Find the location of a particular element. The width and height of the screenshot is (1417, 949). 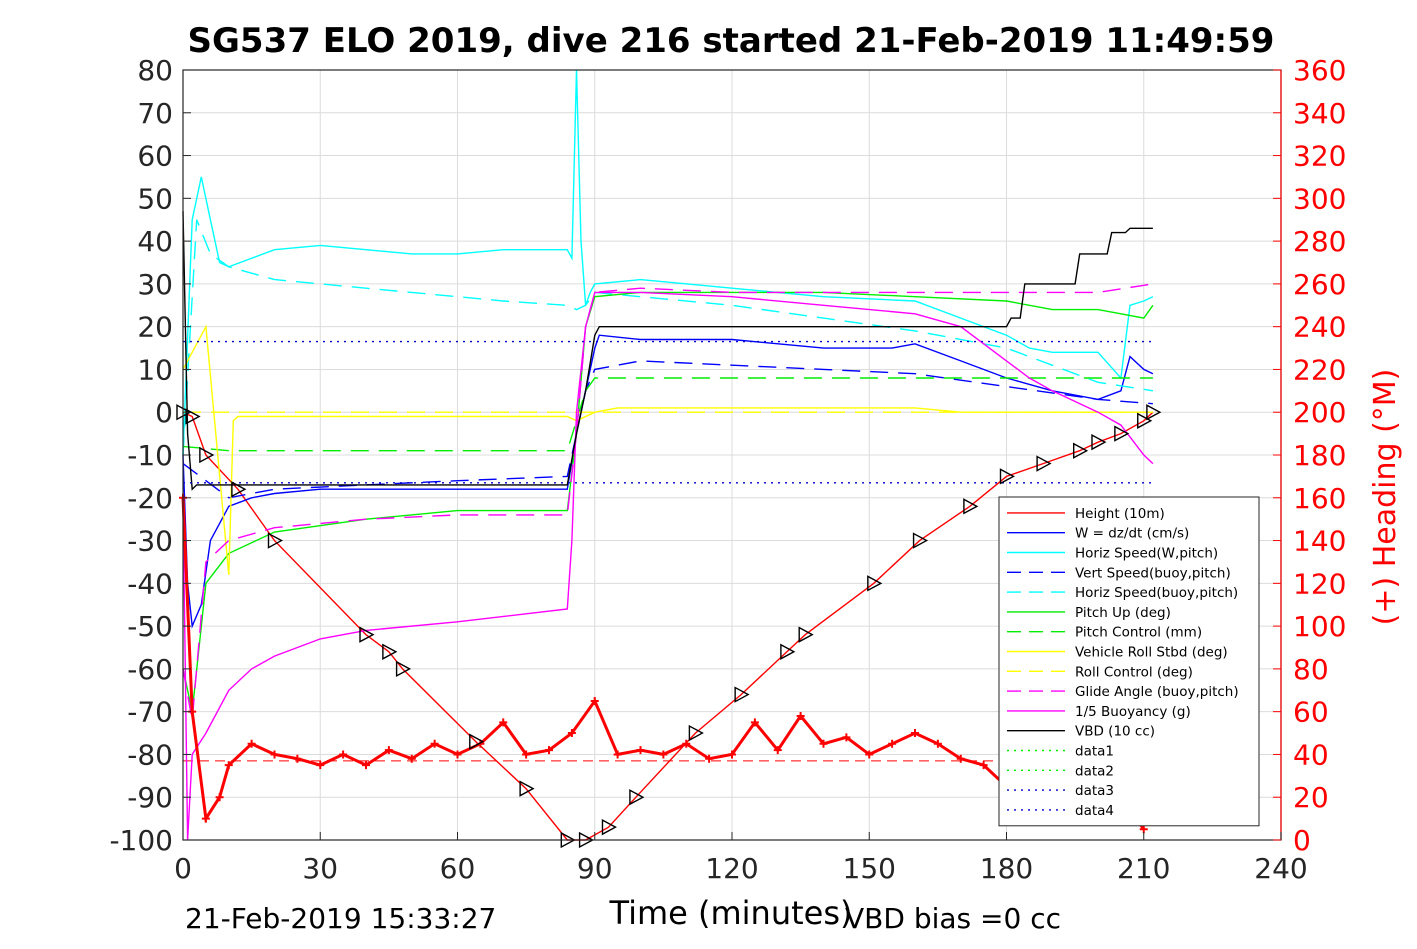

x-tick-label: 60 is located at coordinates (458, 868).